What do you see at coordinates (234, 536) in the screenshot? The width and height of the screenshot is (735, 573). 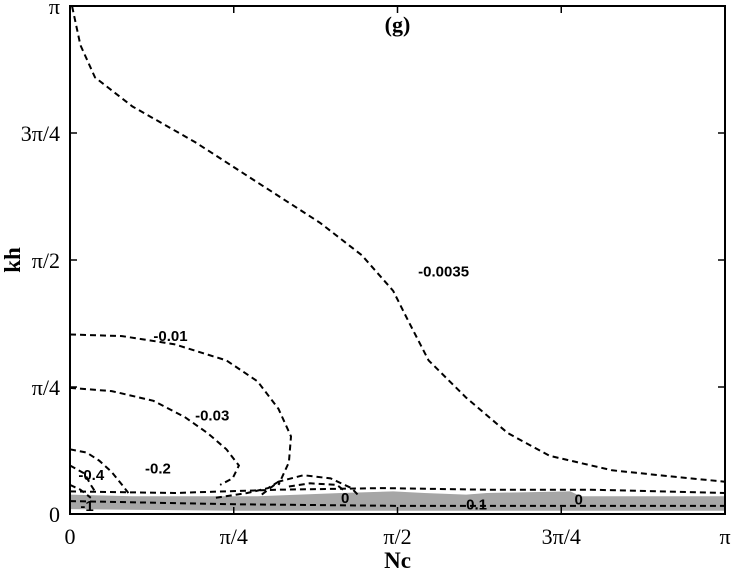 I see `x-tick-label: π/4` at bounding box center [234, 536].